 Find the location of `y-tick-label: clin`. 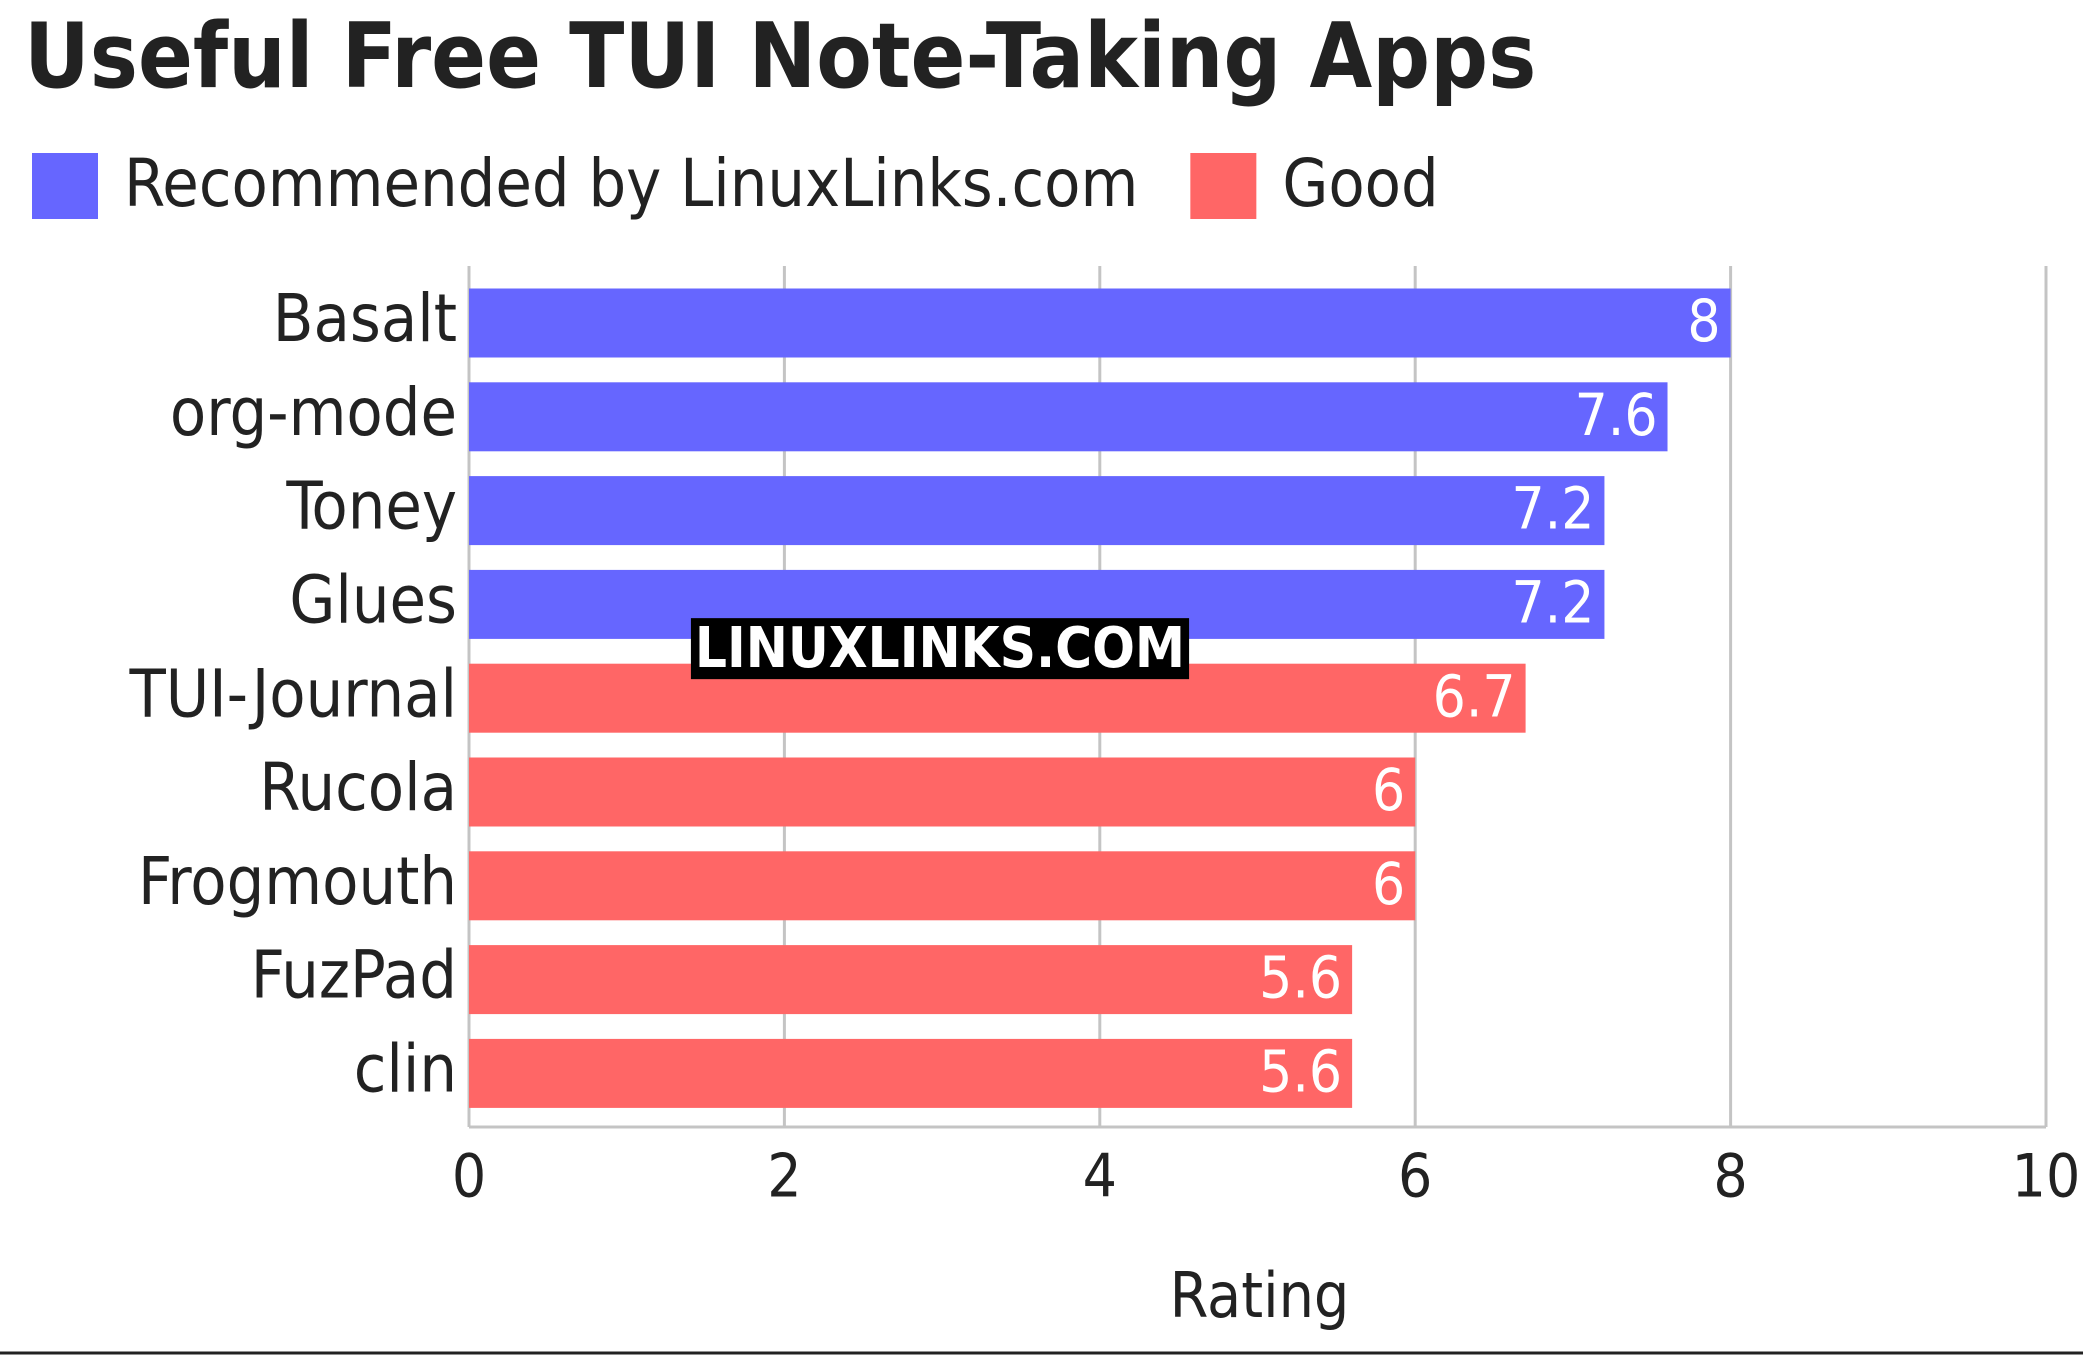

y-tick-label: clin is located at coordinates (405, 1068).